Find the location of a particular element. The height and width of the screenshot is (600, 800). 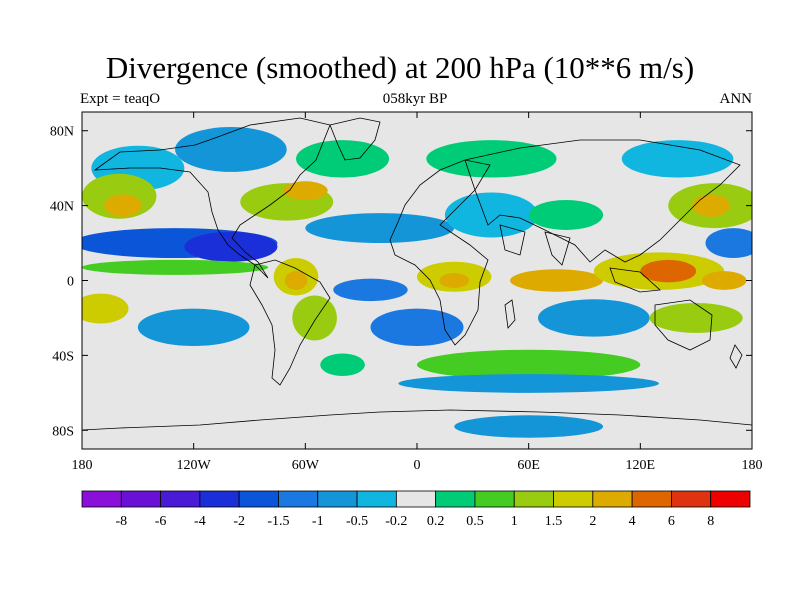

colorbar-label-10: 1 is located at coordinates (514, 521).